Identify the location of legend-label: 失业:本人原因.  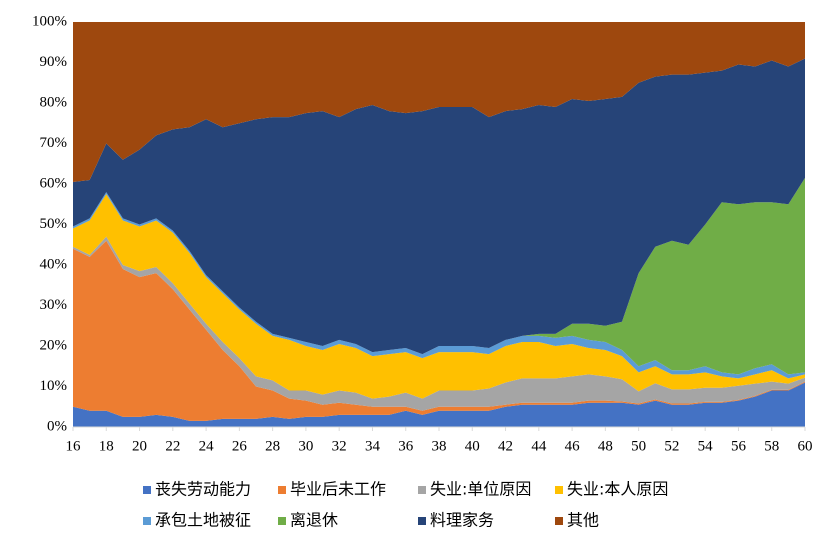
(617, 489).